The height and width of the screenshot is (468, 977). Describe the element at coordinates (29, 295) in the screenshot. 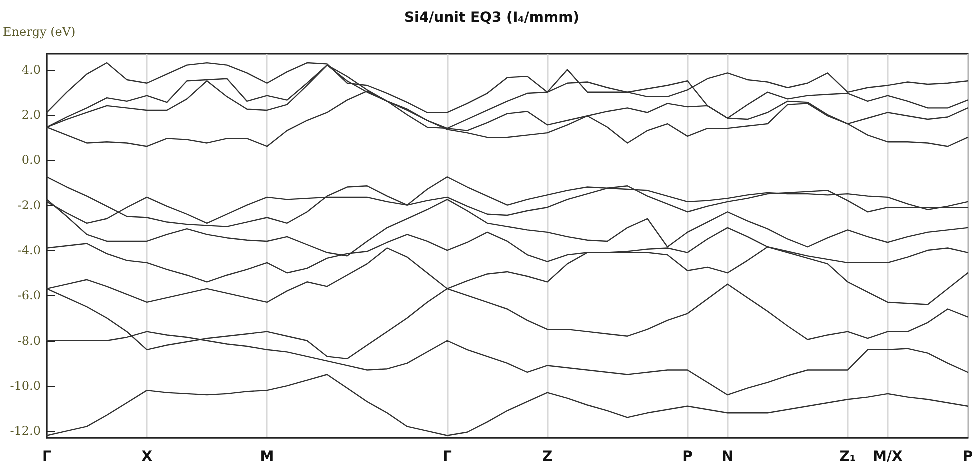

I see `y-tick-label: -6.0` at that location.